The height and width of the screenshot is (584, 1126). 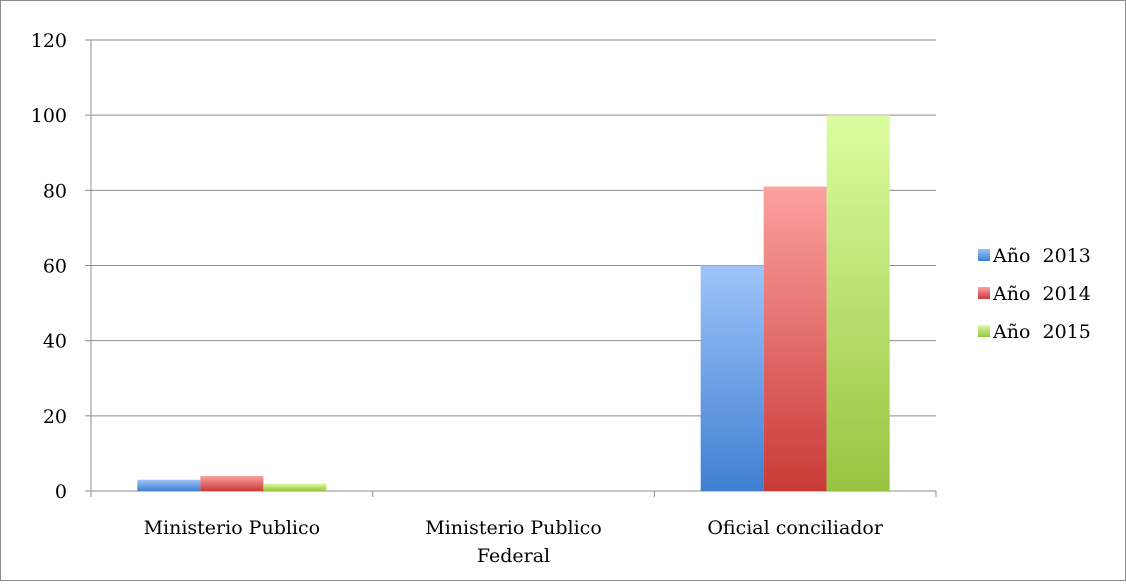 I want to click on y-tick-label: 80, so click(x=55, y=191).